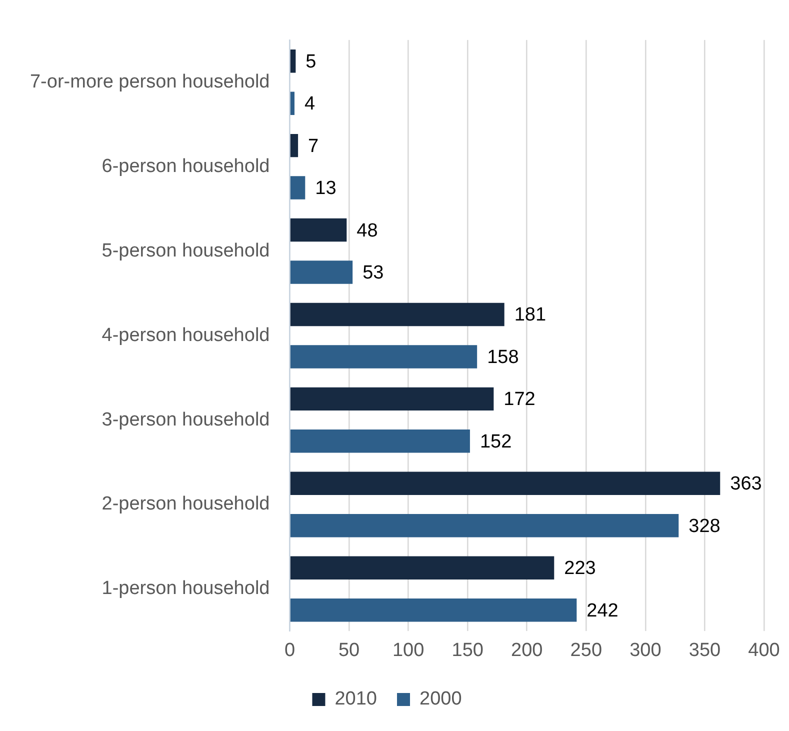 The height and width of the screenshot is (731, 789). Describe the element at coordinates (496, 441) in the screenshot. I see `data-label: 152` at that location.